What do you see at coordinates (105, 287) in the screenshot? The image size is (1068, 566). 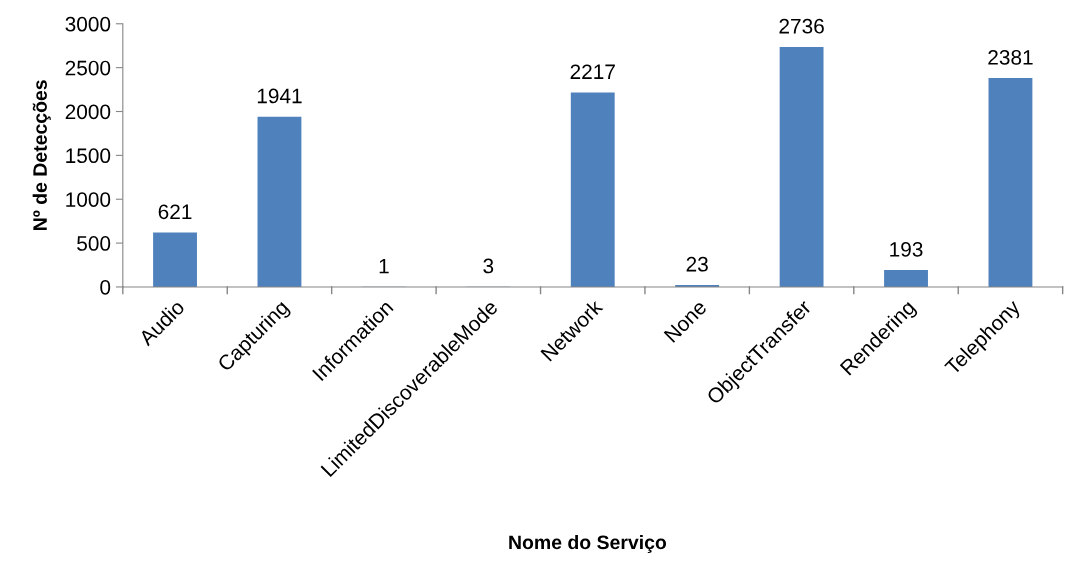 I see `y-tick-label: 0` at bounding box center [105, 287].